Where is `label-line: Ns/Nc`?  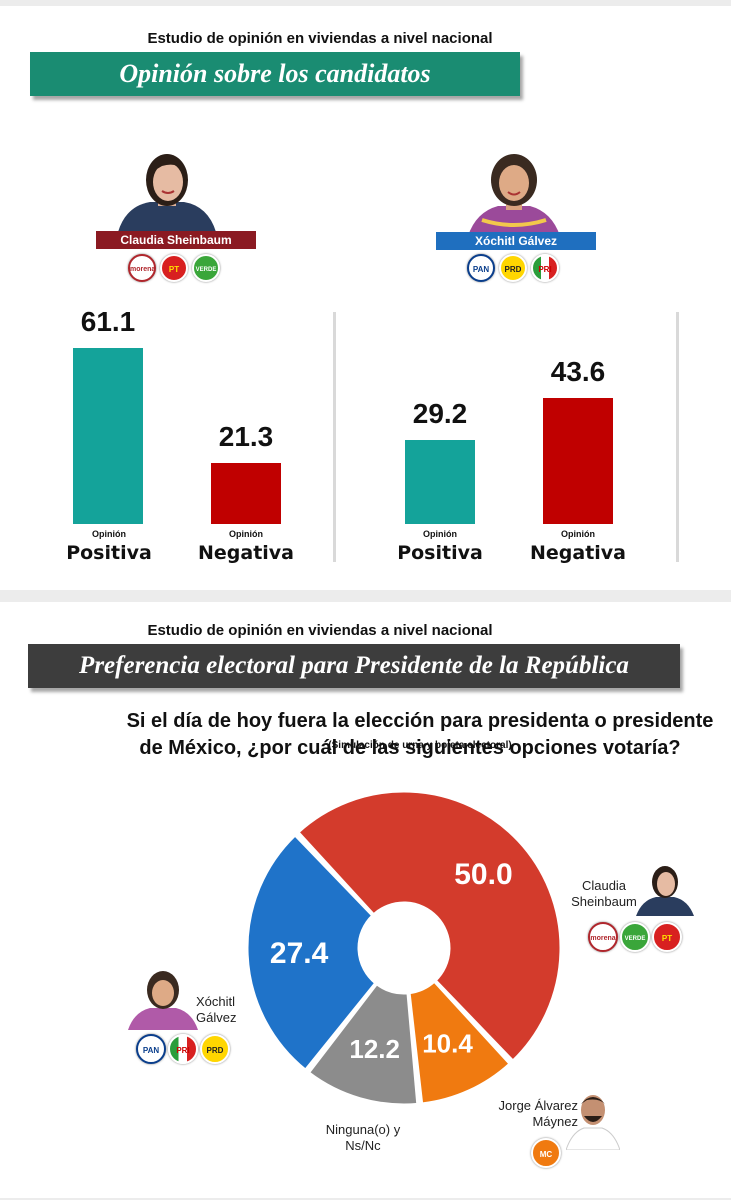 label-line: Ns/Nc is located at coordinates (363, 1145).